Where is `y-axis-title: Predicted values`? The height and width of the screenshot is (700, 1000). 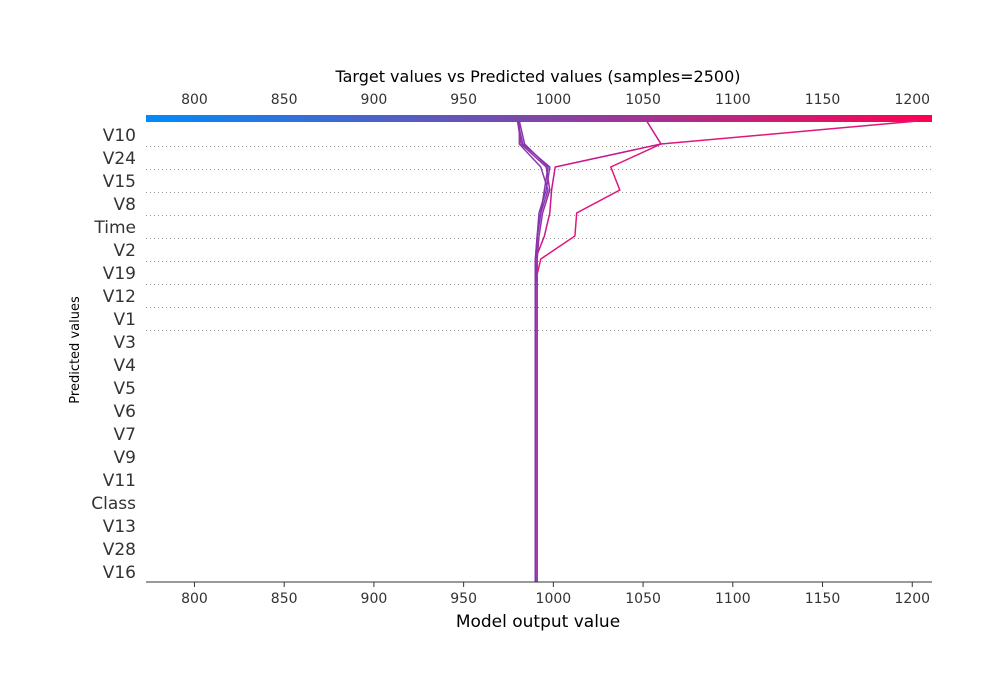 y-axis-title: Predicted values is located at coordinates (75, 350).